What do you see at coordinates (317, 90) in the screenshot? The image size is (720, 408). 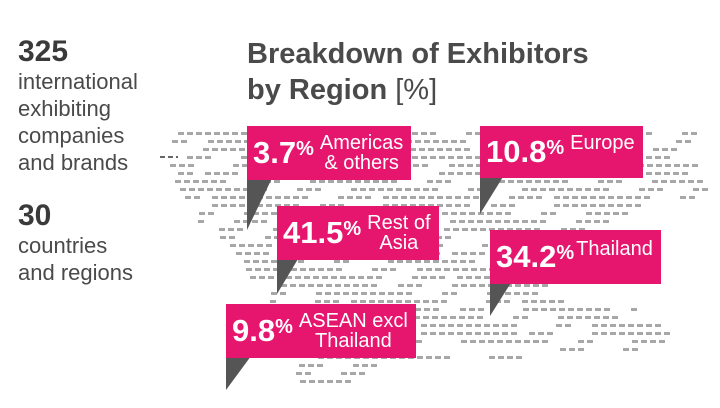 I see `chart-title-line: by Region` at bounding box center [317, 90].